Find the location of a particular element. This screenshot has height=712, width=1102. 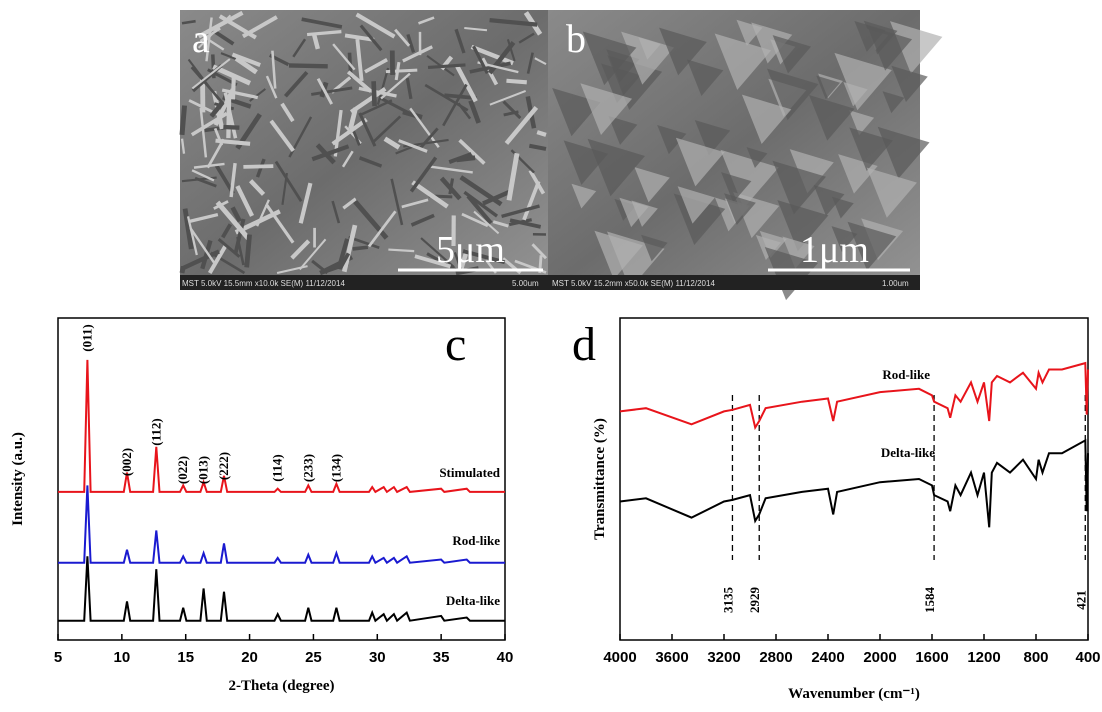

panel-label: a is located at coordinates (201, 38).